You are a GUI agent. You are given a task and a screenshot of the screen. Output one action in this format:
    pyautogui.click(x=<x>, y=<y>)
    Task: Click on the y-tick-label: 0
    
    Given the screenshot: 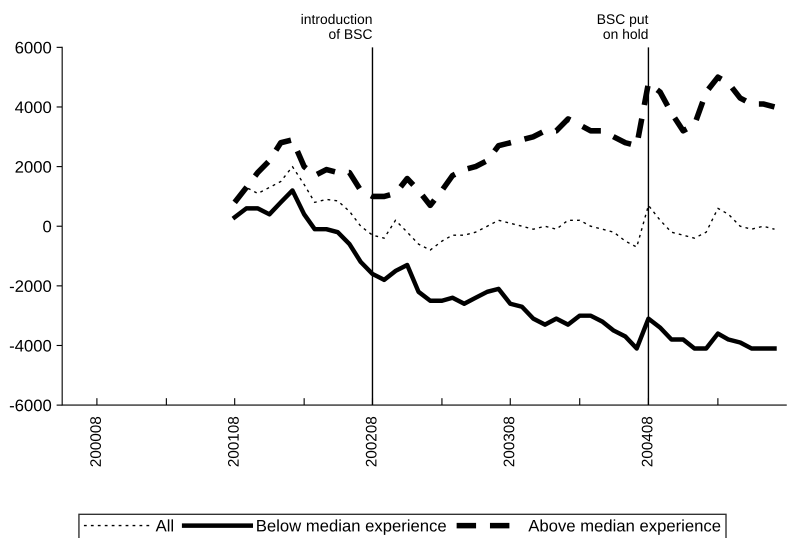 What is the action you would take?
    pyautogui.click(x=47, y=226)
    